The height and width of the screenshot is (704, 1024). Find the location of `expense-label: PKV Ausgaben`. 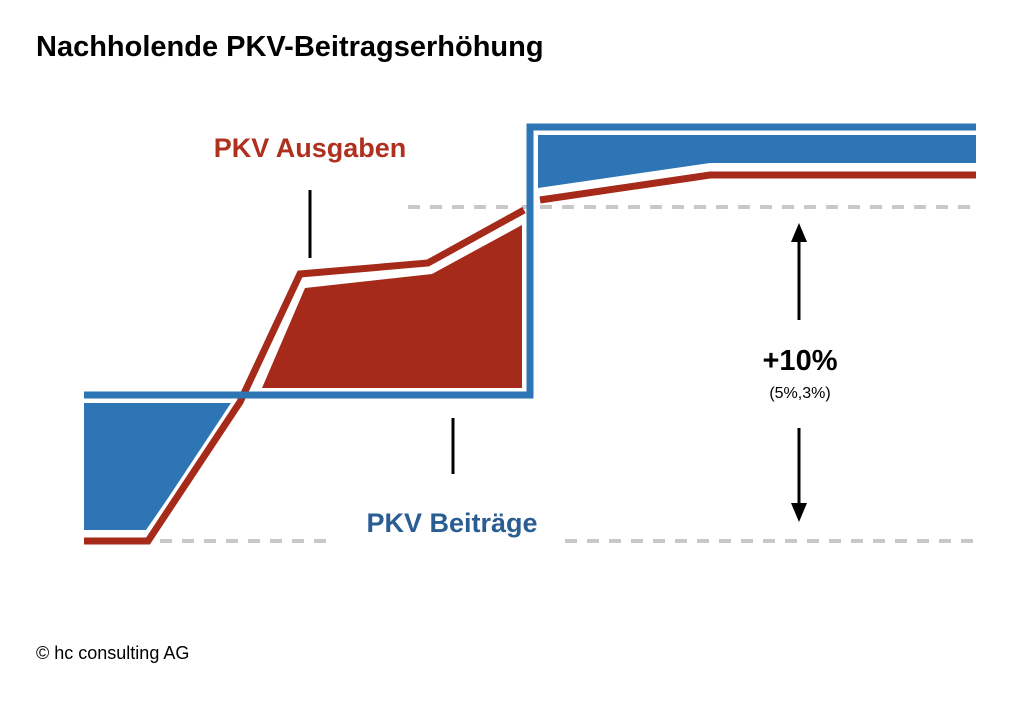

expense-label: PKV Ausgaben is located at coordinates (310, 148).